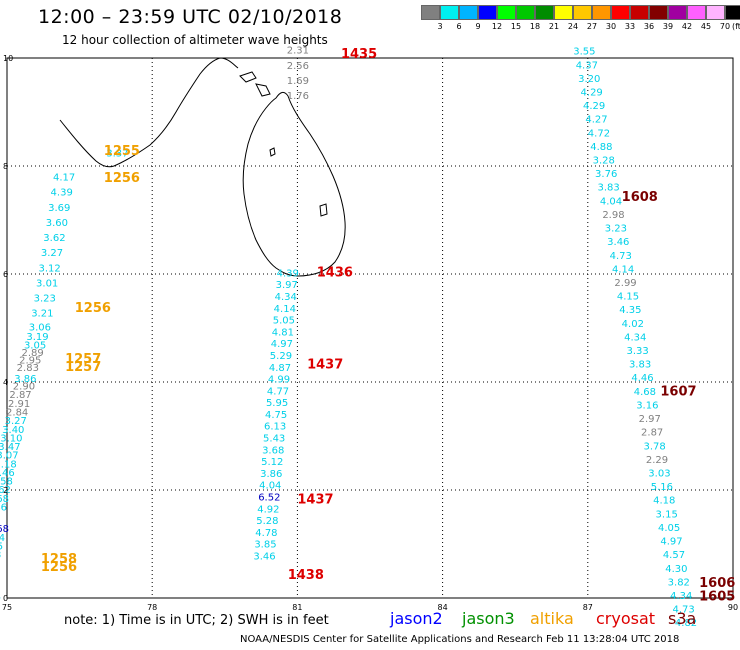 This screenshot has height=650, width=740. What do you see at coordinates (592, 92) in the screenshot?
I see `wave-height-value: 4.29` at bounding box center [592, 92].